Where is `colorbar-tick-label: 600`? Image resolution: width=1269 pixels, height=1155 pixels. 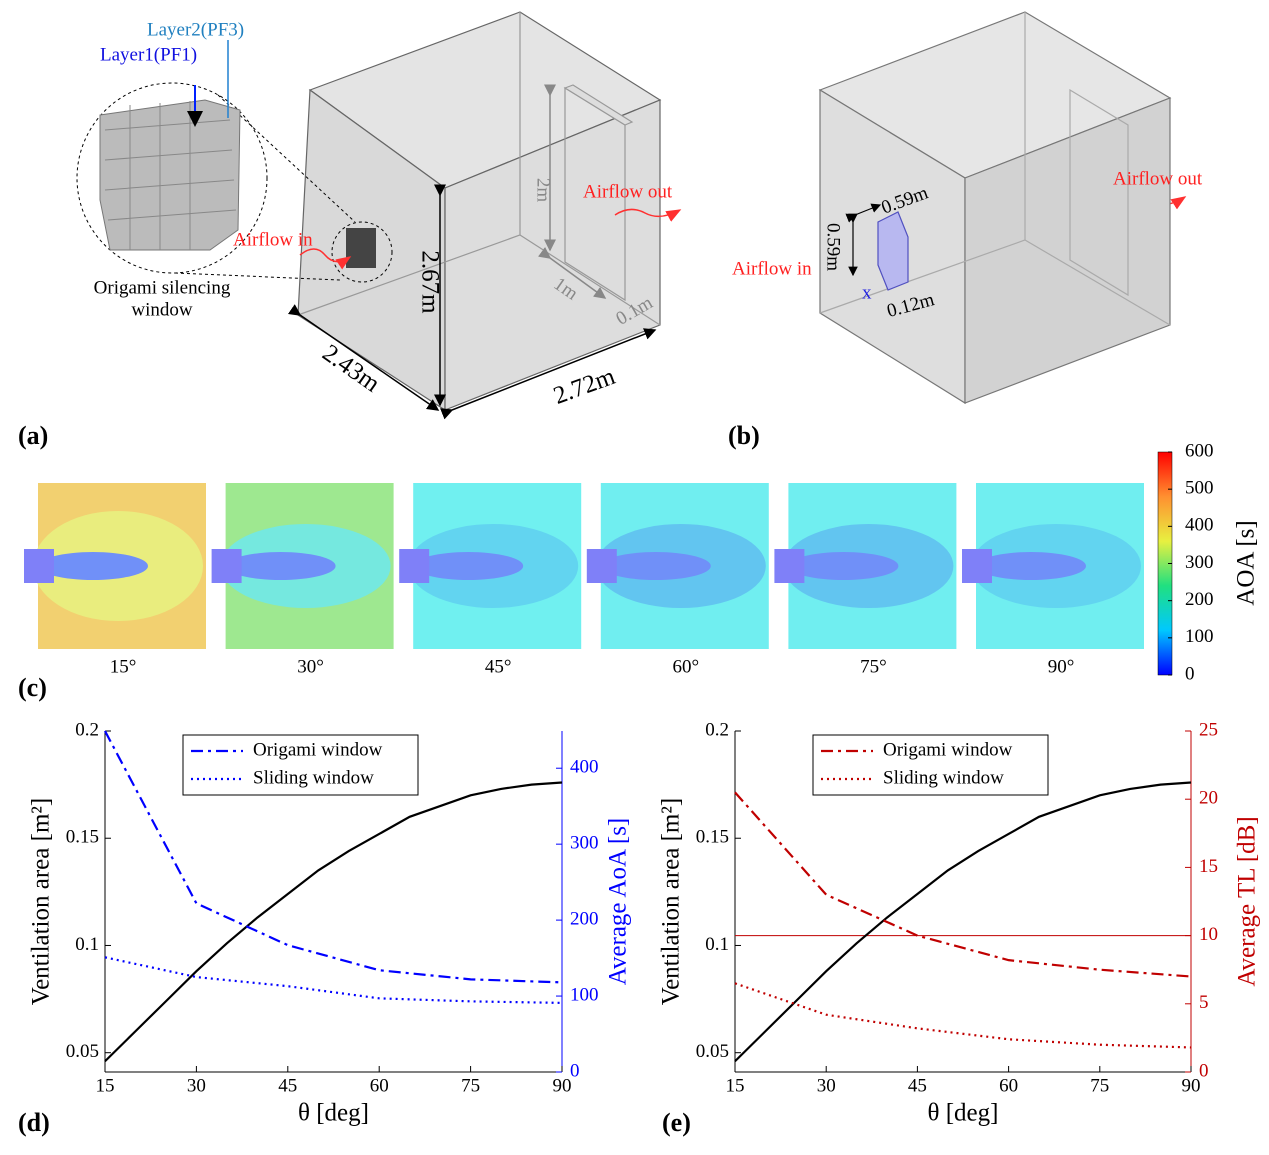 colorbar-tick-label: 600 is located at coordinates (1199, 450).